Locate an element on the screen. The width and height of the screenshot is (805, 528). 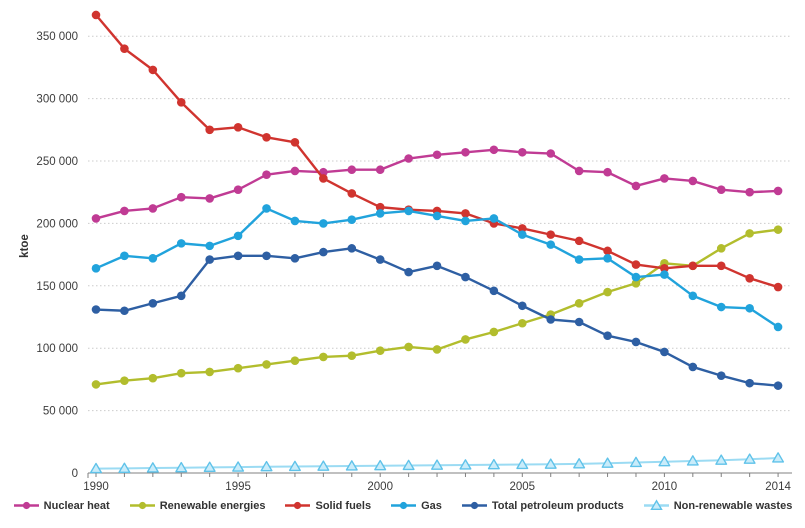
legend-marker-renewable-energies-icon is located at coordinates (142, 505).